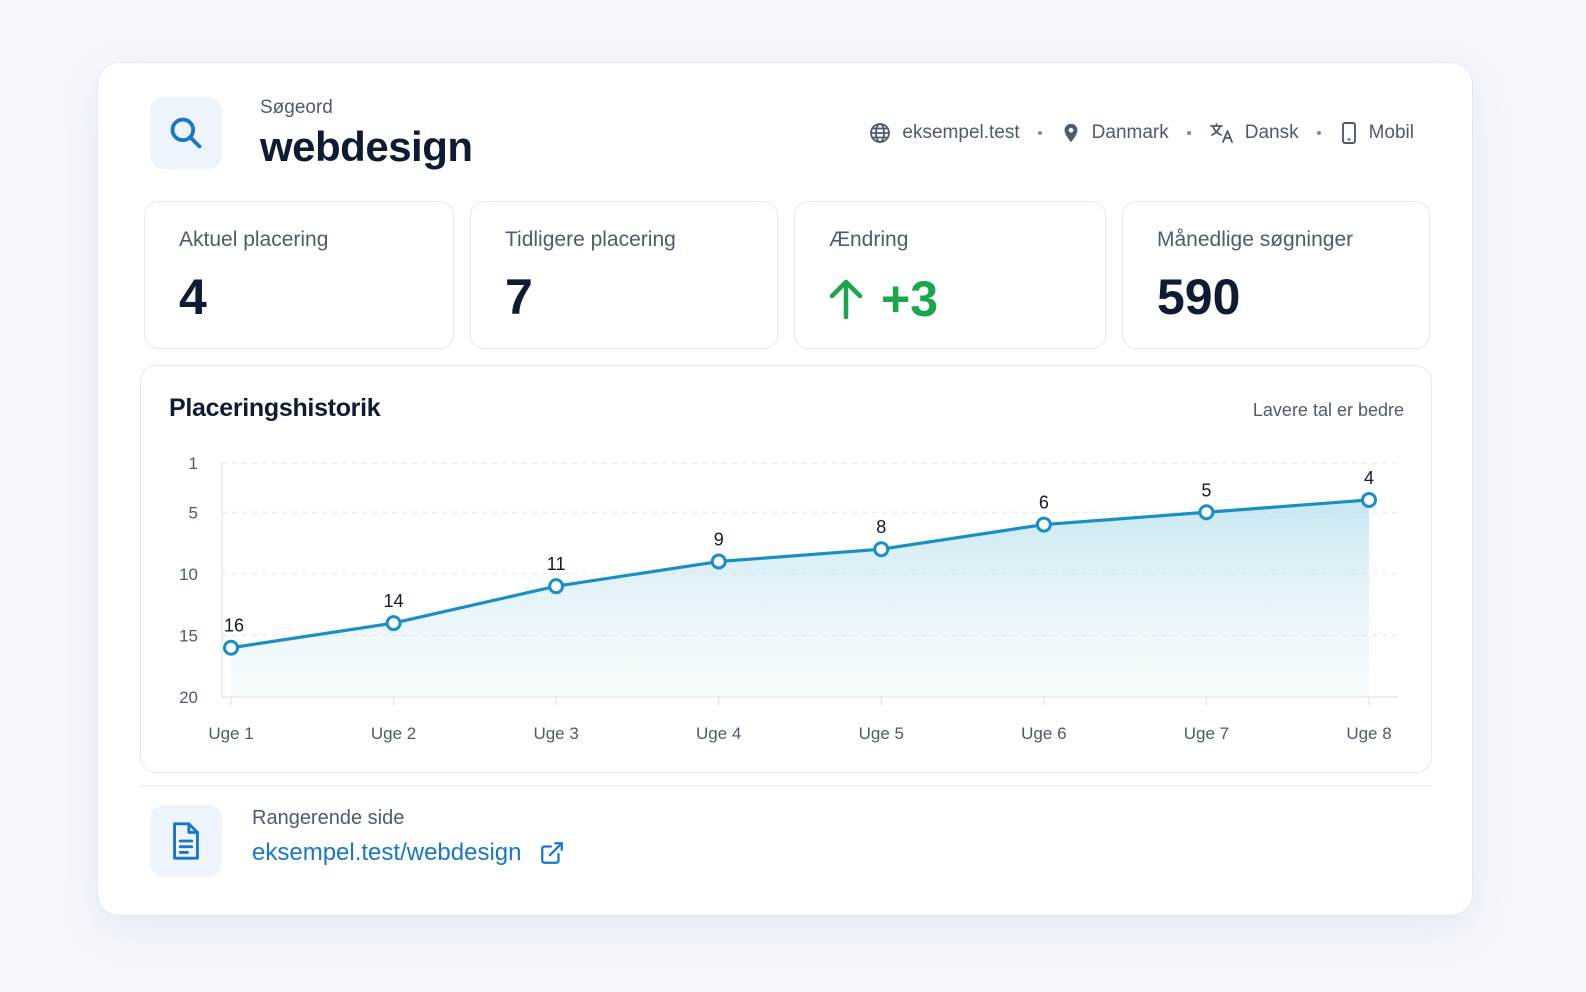 The image size is (1586, 992). I want to click on ranking-page-label: Rangerende side, so click(328, 818).